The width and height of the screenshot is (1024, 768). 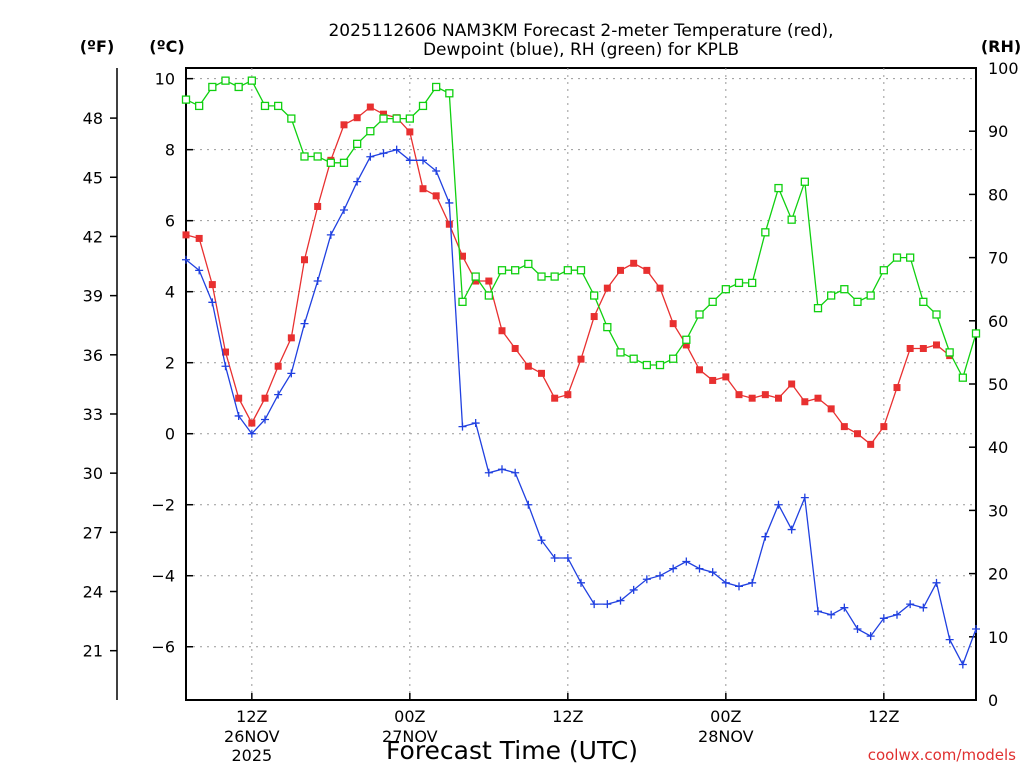 What do you see at coordinates (93, 473) in the screenshot?
I see `fahrenheit-tick-label-6: 30` at bounding box center [93, 473].